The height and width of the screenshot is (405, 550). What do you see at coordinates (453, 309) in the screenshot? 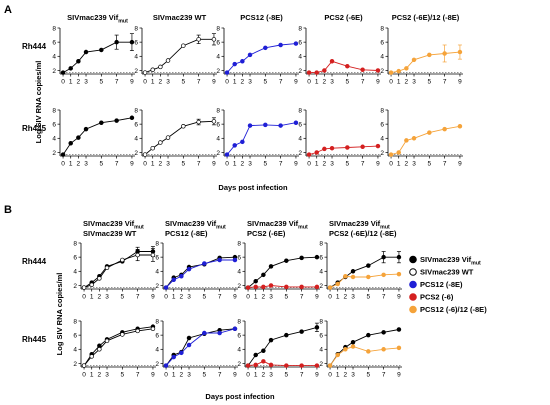
I see `legend-label: PCS12 (-6)/12 (-8E)` at bounding box center [453, 309].